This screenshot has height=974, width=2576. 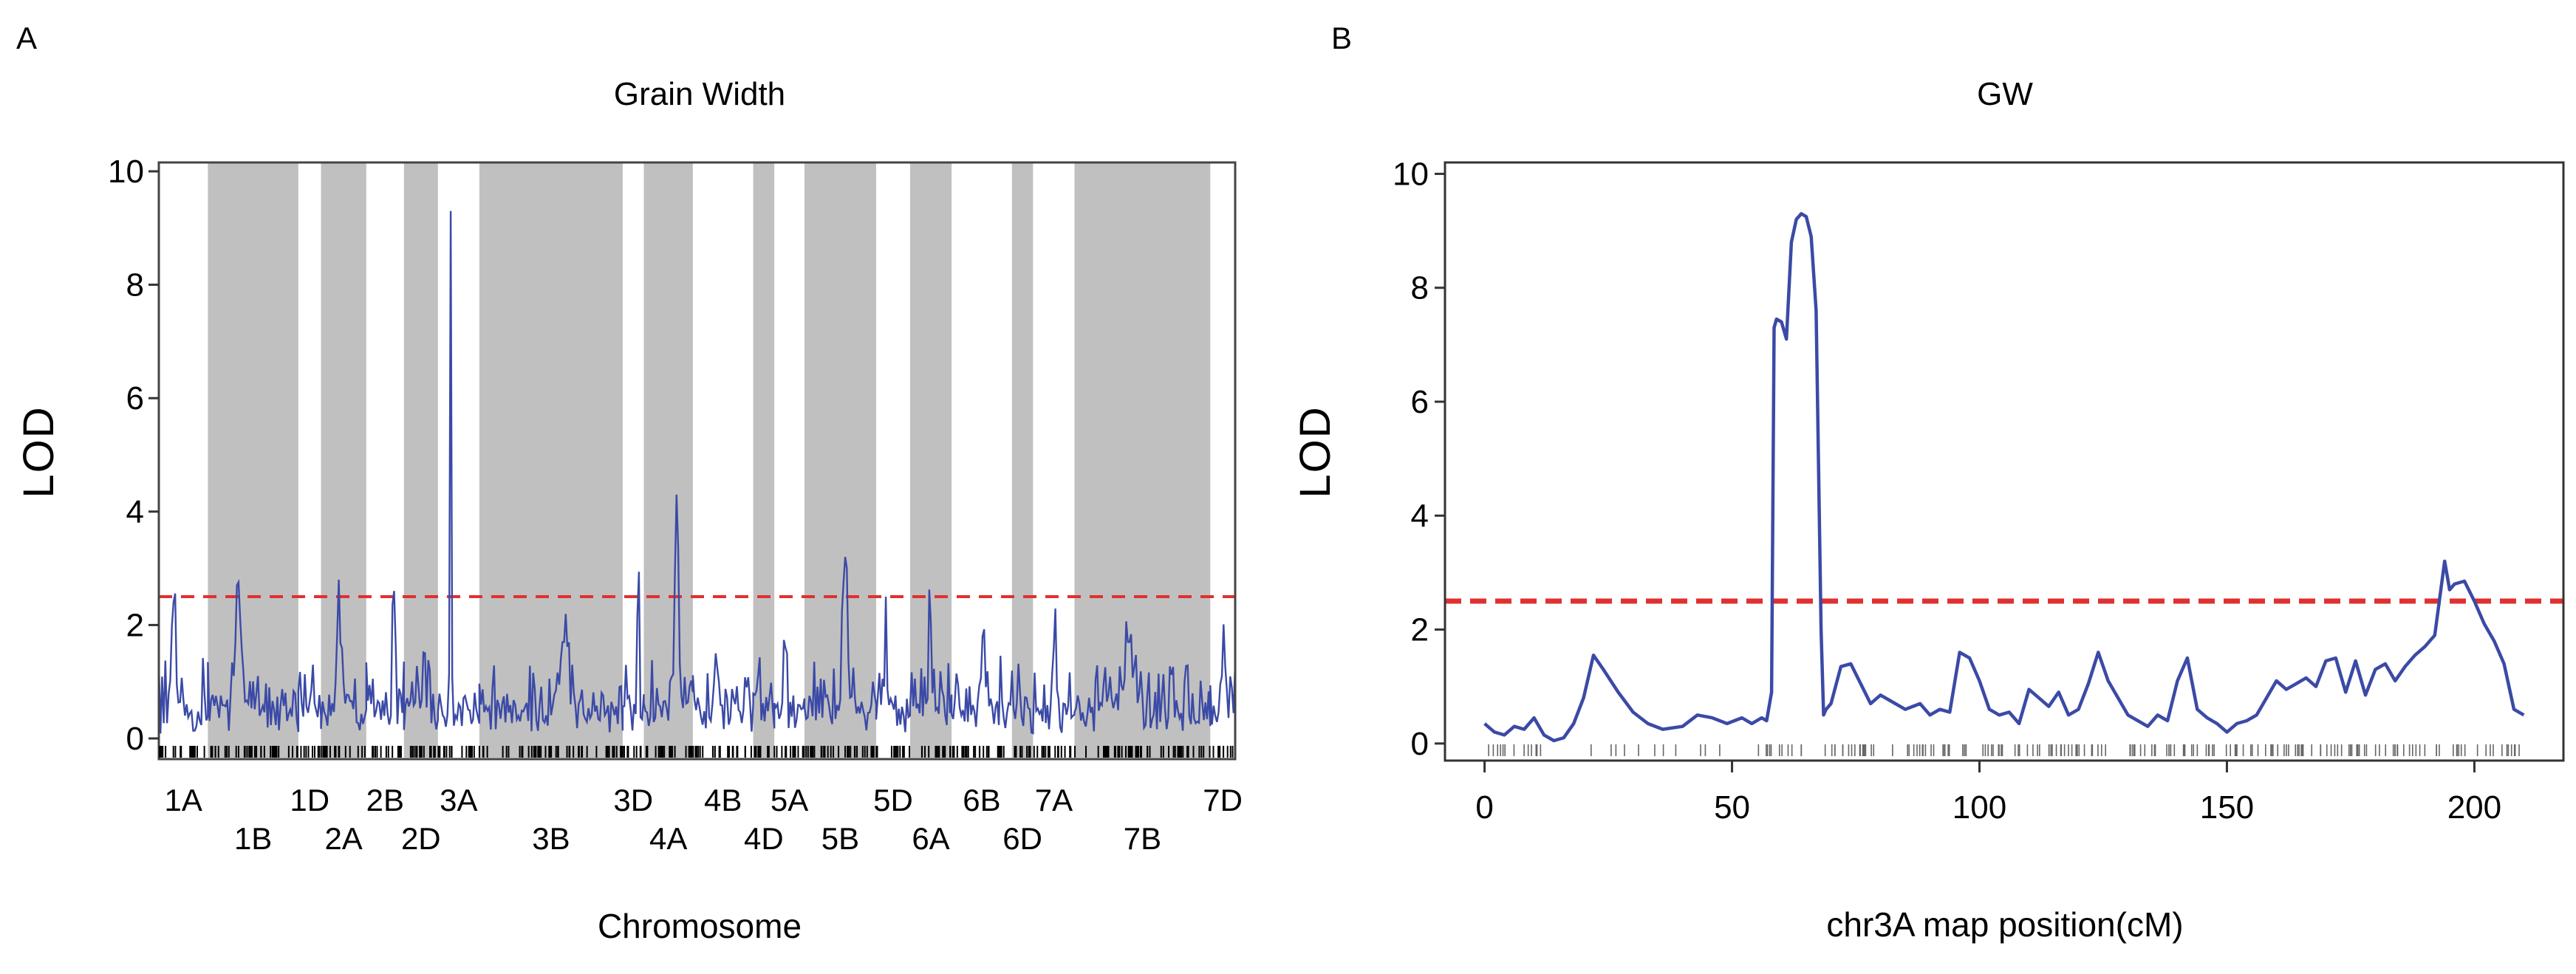 What do you see at coordinates (930, 838) in the screenshot?
I see `chromosome-label-6A: 6A` at bounding box center [930, 838].